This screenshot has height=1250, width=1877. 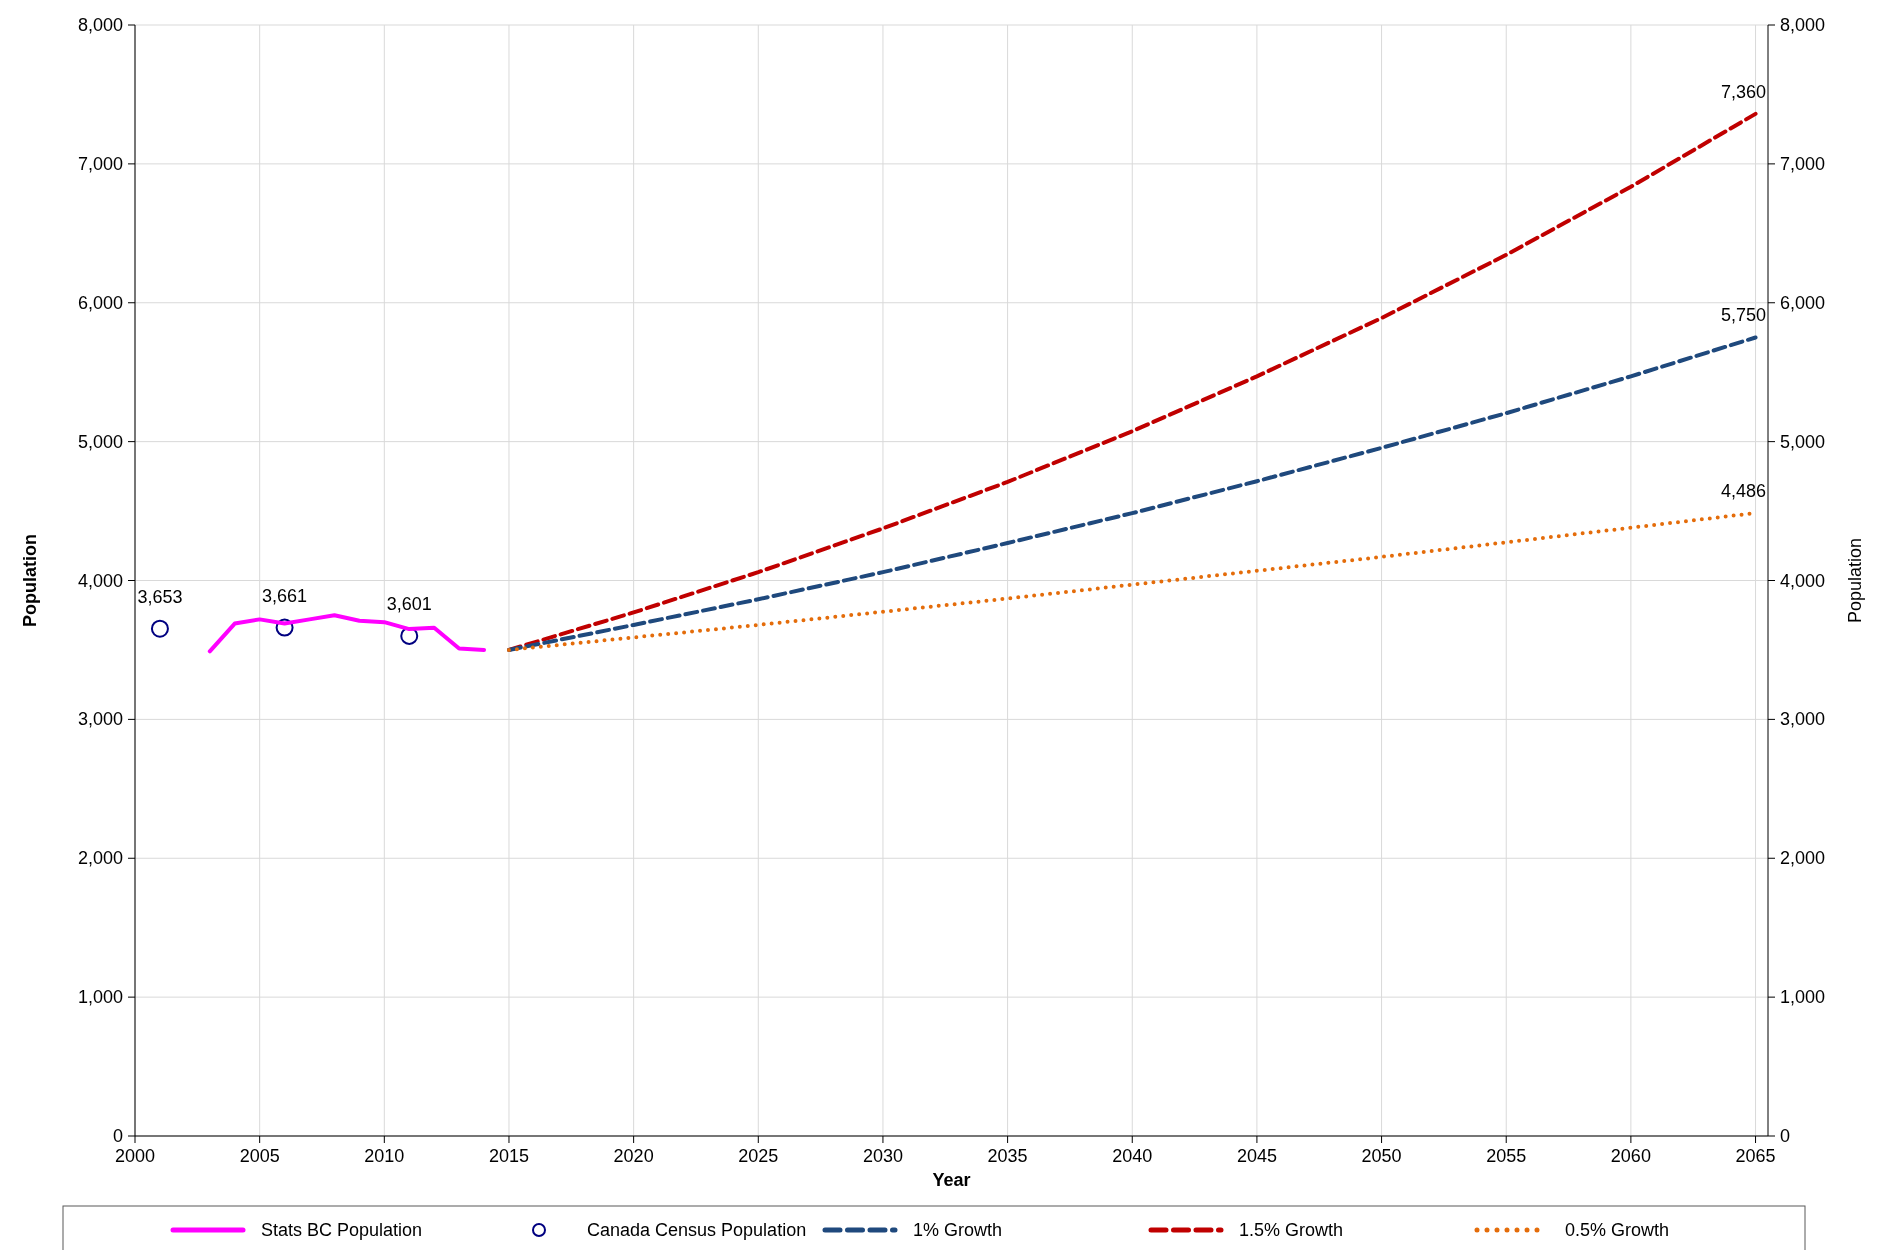 I want to click on data-label: 3,661, so click(x=285, y=595).